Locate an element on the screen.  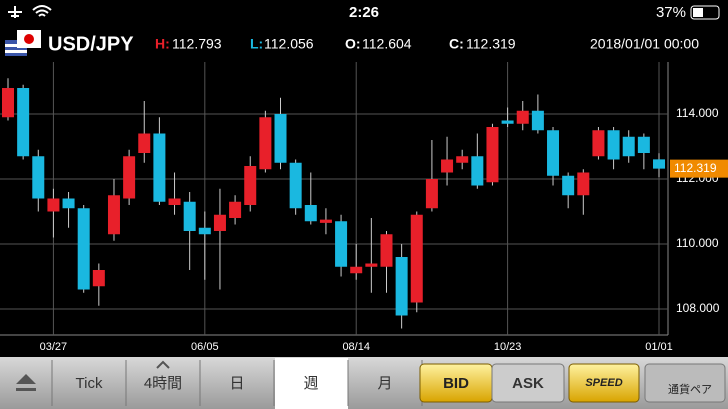
x-tick-label: 06/05 is located at coordinates (205, 347).